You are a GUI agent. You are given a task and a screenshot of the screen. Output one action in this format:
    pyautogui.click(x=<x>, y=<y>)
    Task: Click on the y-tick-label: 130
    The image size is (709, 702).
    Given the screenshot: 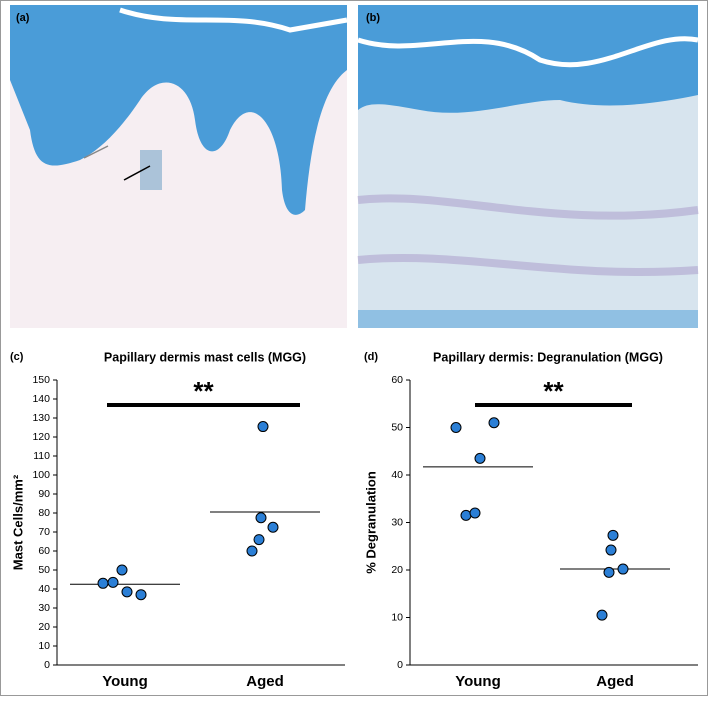 What is the action you would take?
    pyautogui.click(x=41, y=418)
    